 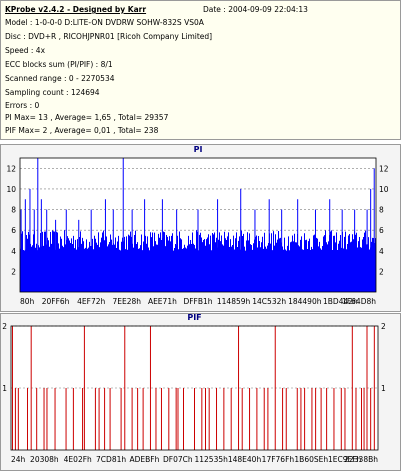 What do you see at coordinates (91, 301) in the screenshot?
I see `pi-x-tick: 4EF72h` at bounding box center [91, 301].